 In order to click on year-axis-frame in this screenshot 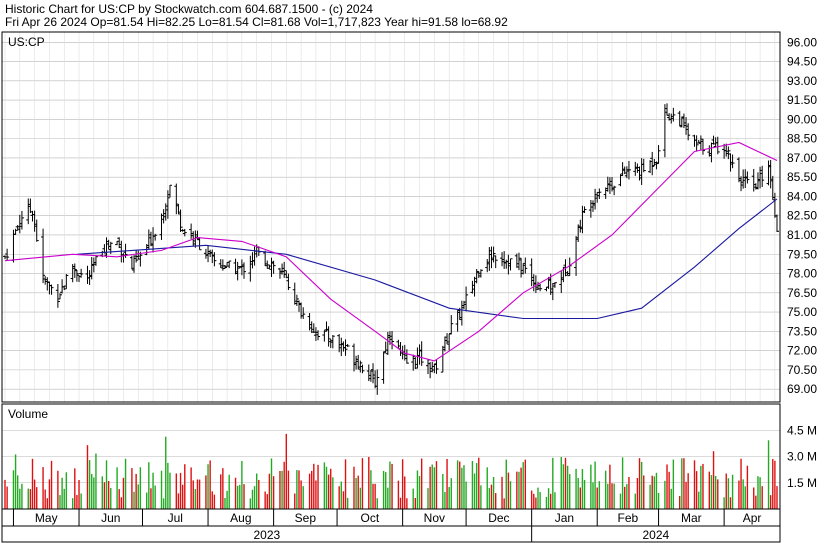, I will do `click(391, 534)`.